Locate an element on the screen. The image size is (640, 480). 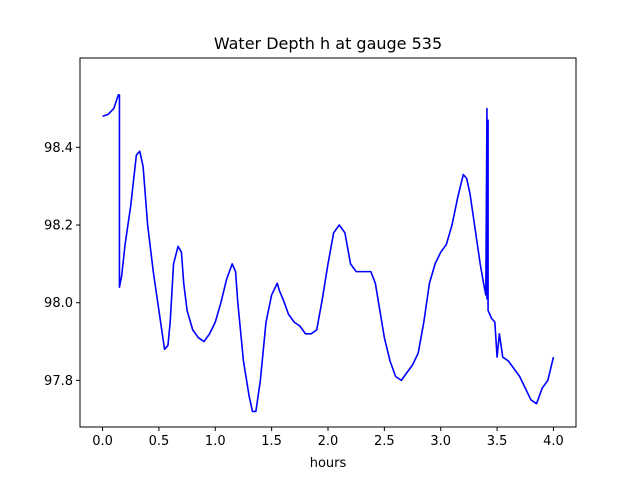
chart-title: Water Depth h at gauge 535 is located at coordinates (328, 43).